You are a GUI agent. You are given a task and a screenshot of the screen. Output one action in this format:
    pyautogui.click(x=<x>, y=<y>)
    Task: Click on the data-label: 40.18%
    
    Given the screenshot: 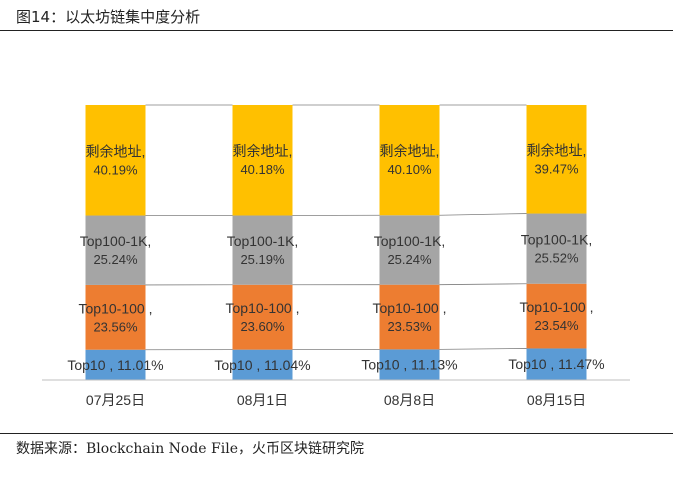 What is the action you would take?
    pyautogui.click(x=262, y=169)
    